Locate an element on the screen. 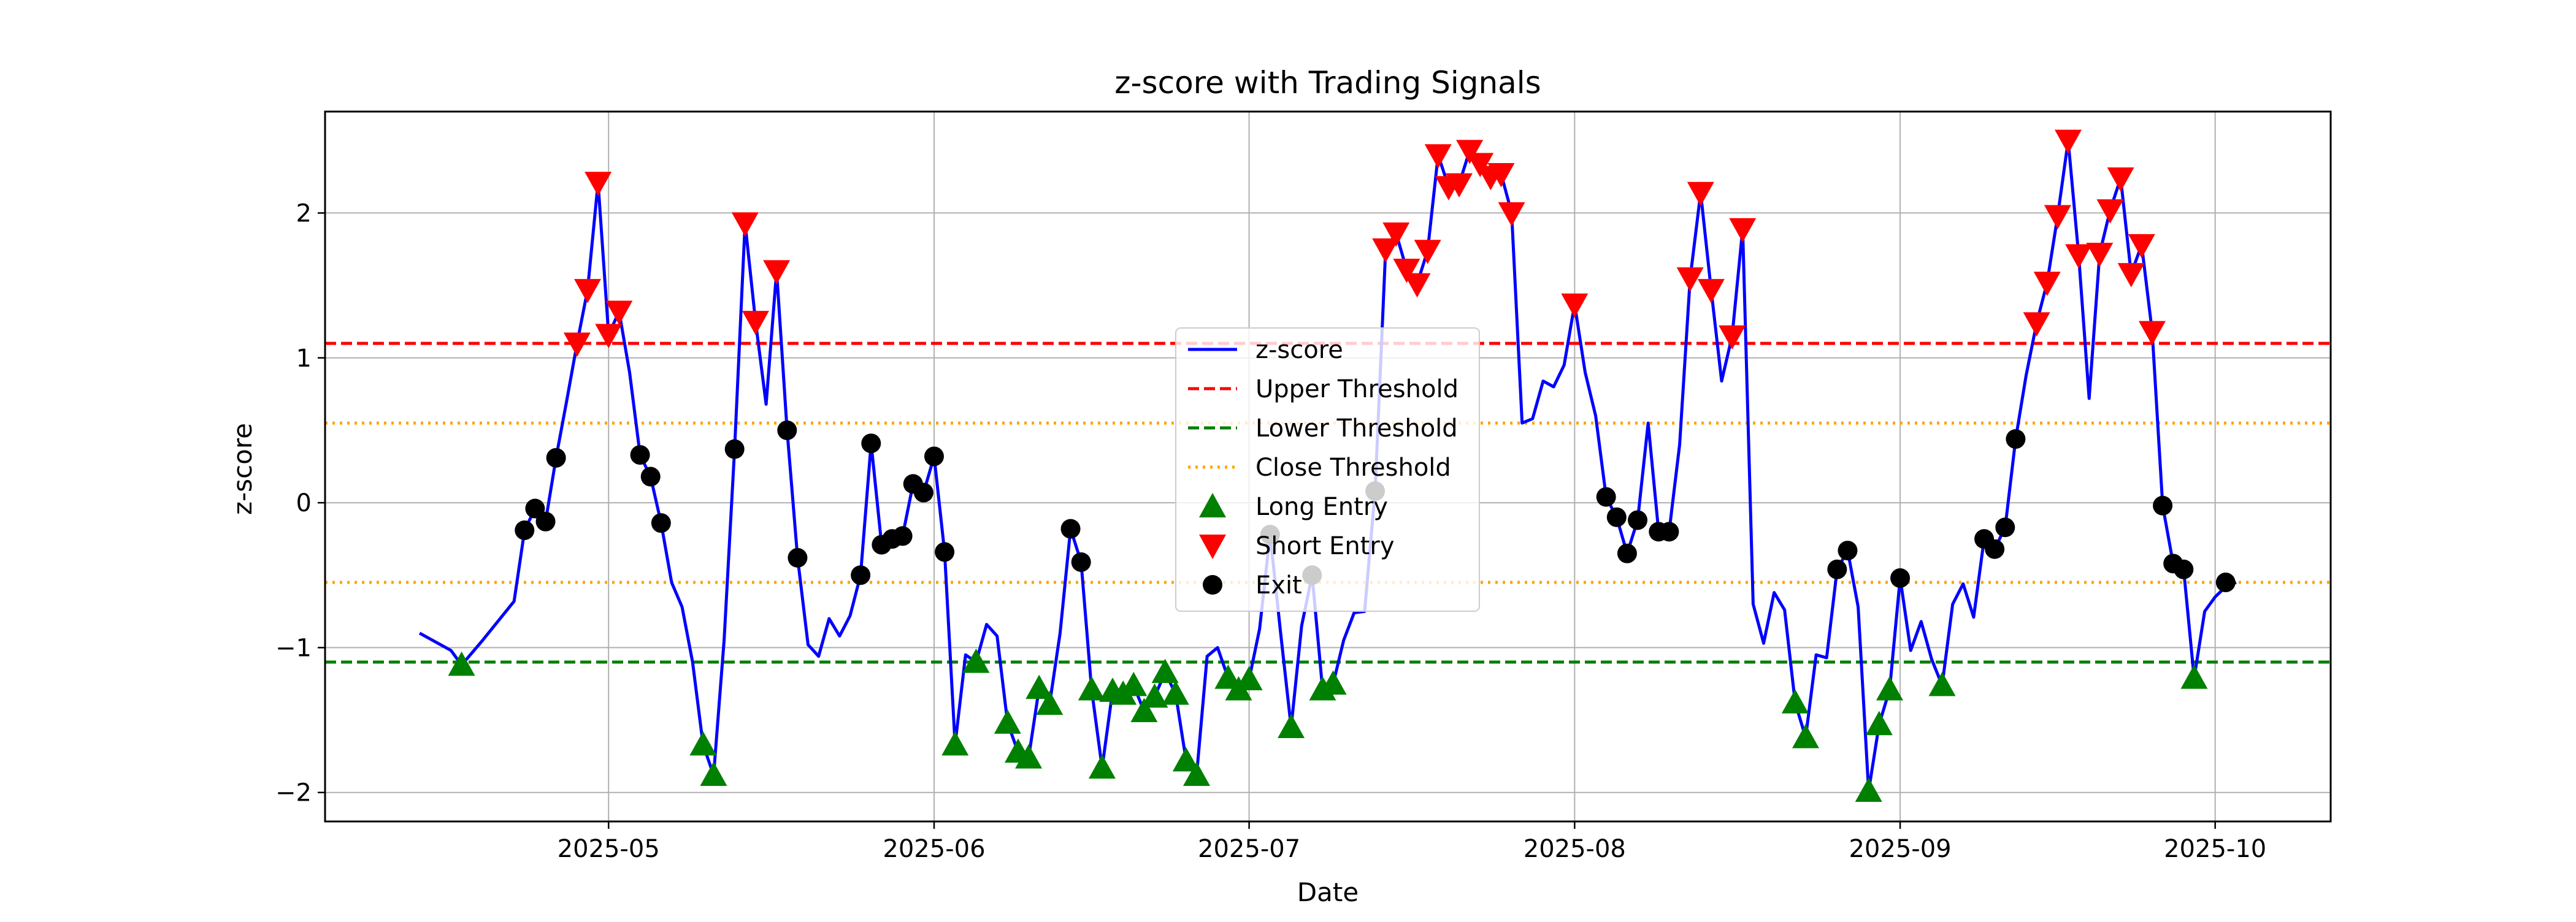 The height and width of the screenshot is (922, 2576). legend-label: Upper Threshold is located at coordinates (1357, 389).